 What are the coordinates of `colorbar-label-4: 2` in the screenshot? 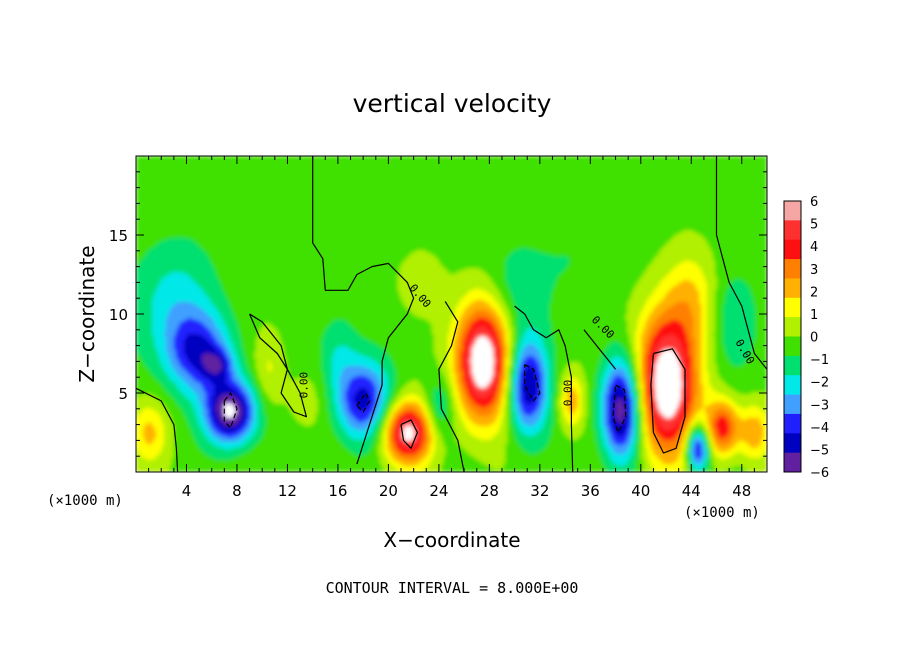 It's located at (814, 292).